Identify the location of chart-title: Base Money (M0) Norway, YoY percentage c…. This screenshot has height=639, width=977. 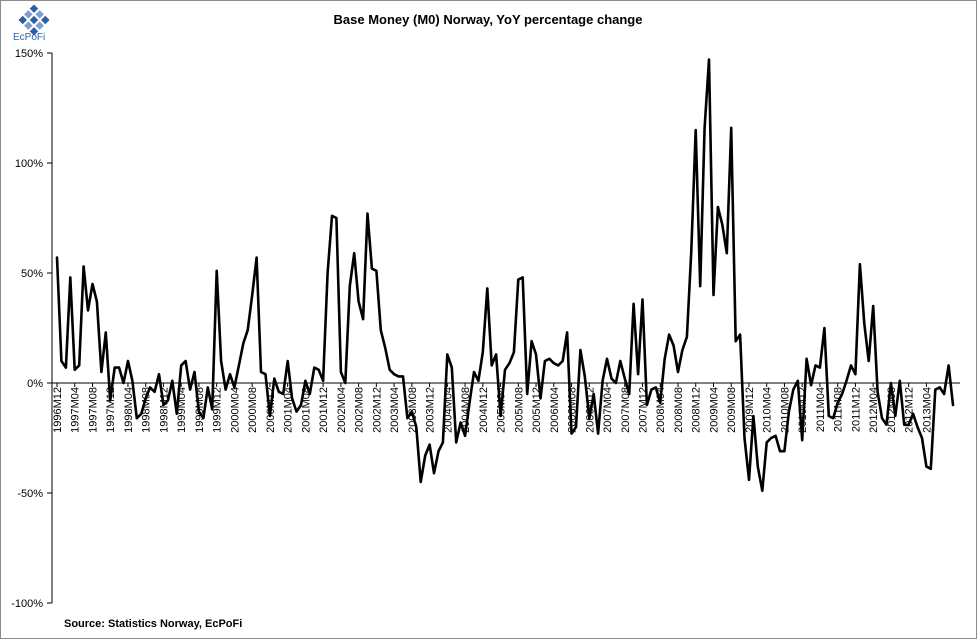
(488, 19).